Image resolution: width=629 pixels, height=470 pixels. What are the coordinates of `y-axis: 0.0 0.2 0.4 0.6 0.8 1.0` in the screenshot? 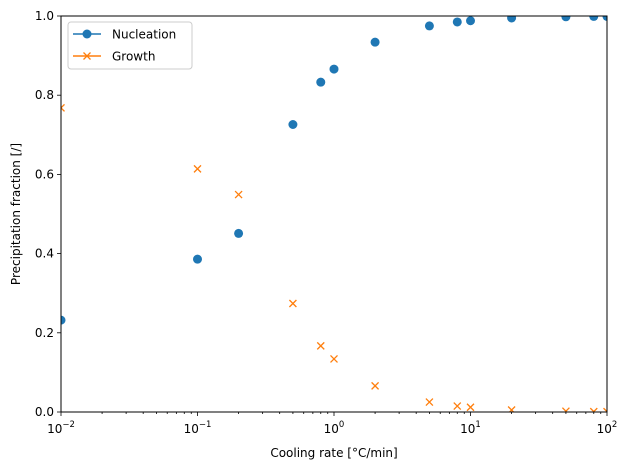 It's located at (48, 214).